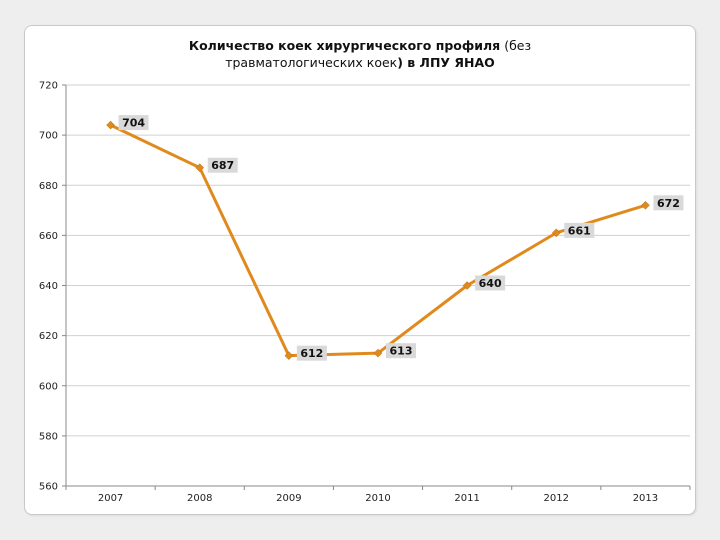 Image resolution: width=720 pixels, height=540 pixels. I want to click on y-tick-label: 580, so click(48, 436).